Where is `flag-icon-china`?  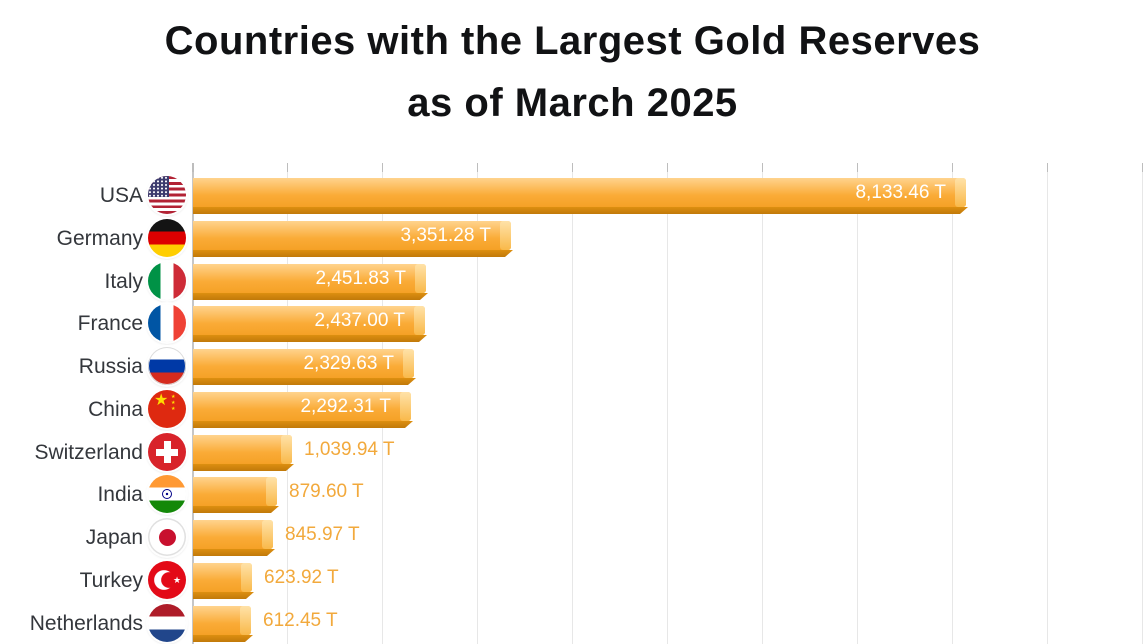 flag-icon-china is located at coordinates (167, 409).